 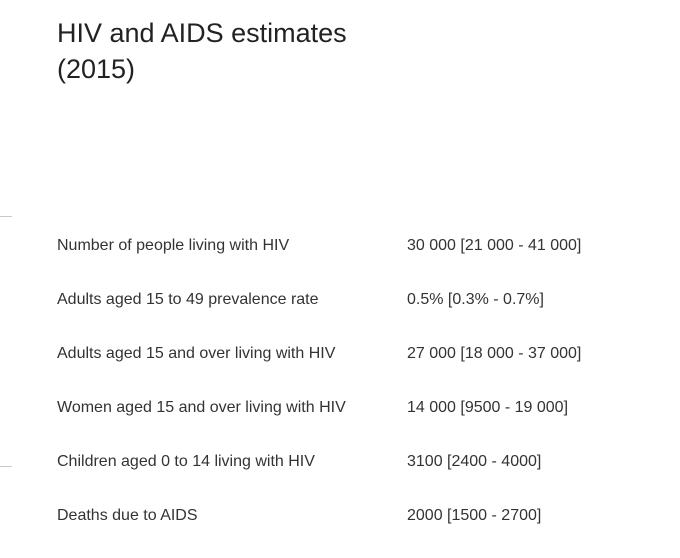 What do you see at coordinates (488, 407) in the screenshot?
I see `estimate-value: 14 000 [9500 - 19 000]` at bounding box center [488, 407].